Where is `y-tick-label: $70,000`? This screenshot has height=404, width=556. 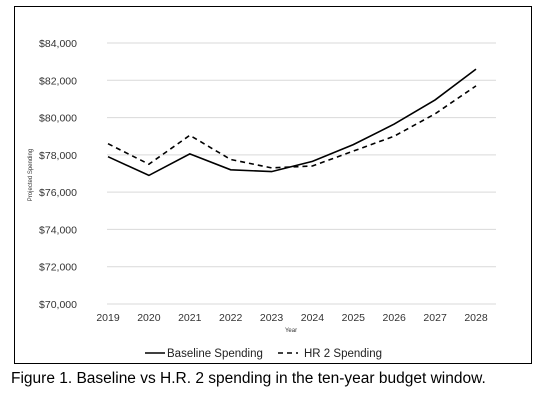 y-tick-label: $70,000 is located at coordinates (58, 305).